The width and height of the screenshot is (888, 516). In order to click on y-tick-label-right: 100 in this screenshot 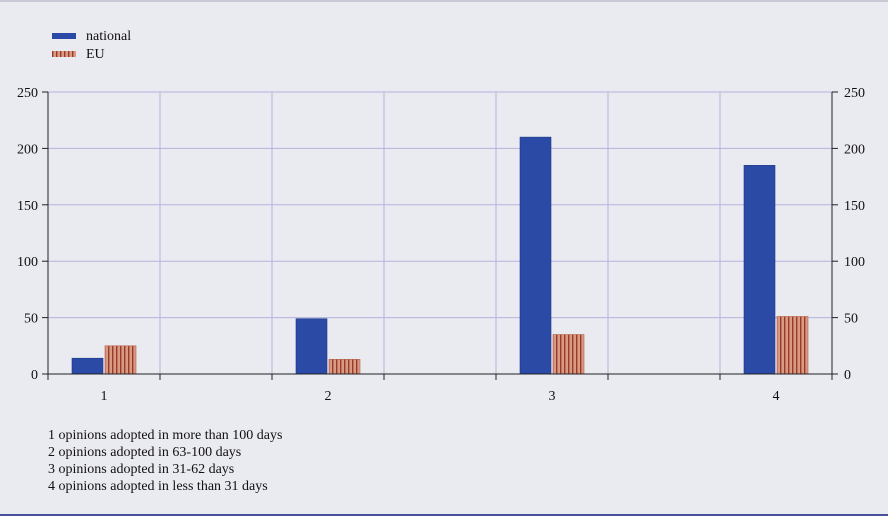, I will do `click(854, 262)`.